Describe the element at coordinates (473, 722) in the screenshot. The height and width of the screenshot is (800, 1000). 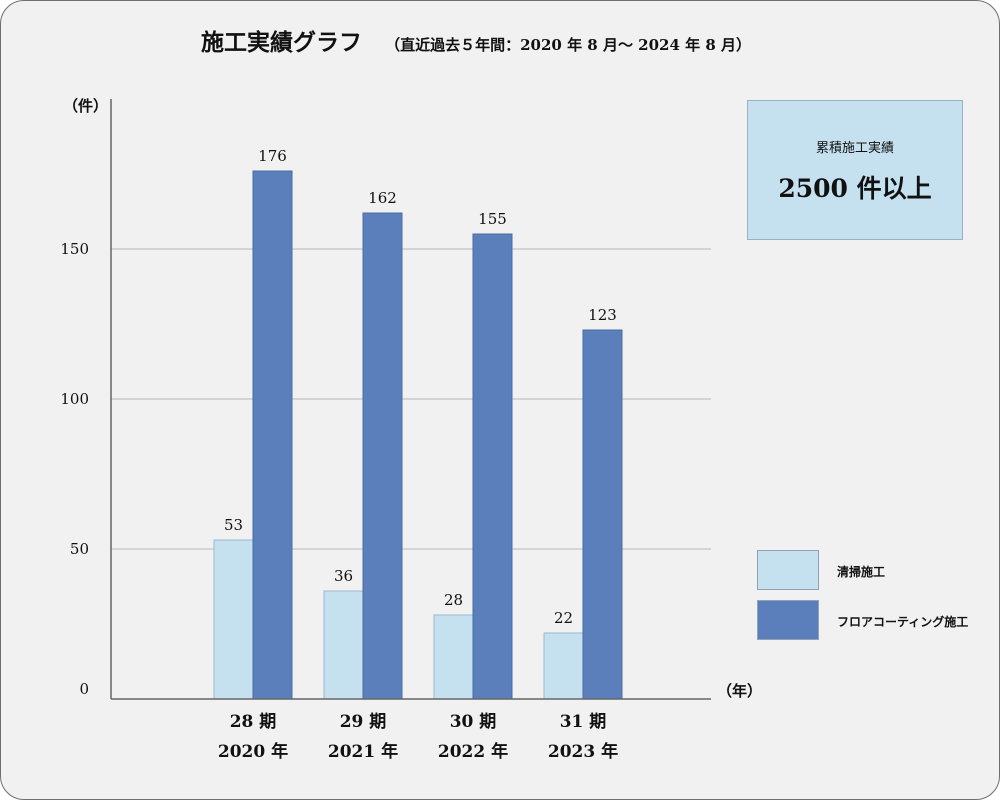
I see `x-tick-label-period: 30 期` at that location.